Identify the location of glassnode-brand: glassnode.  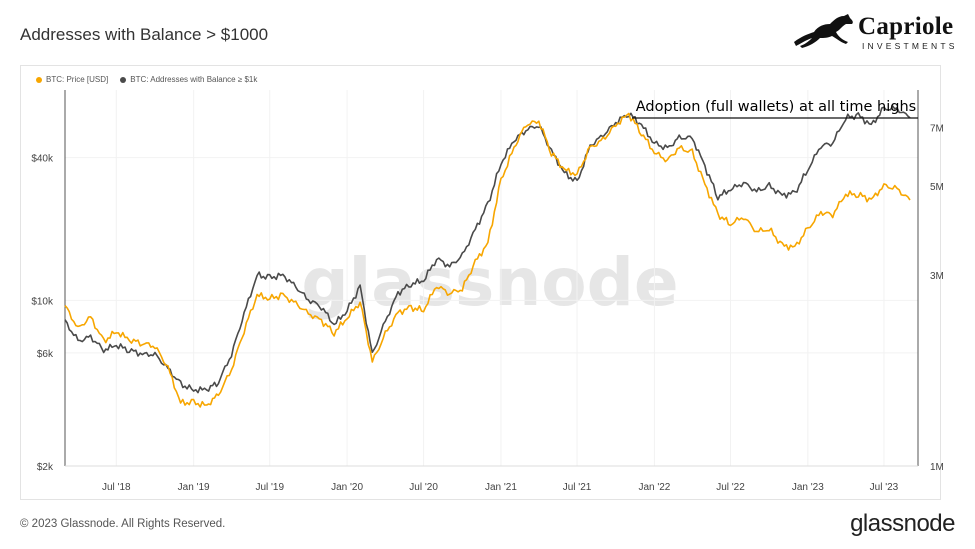
(902, 523).